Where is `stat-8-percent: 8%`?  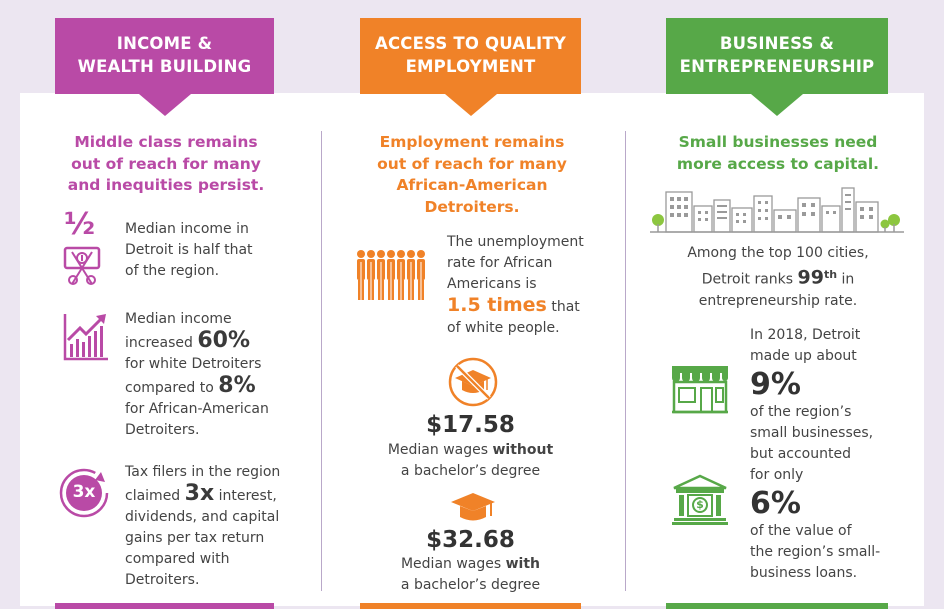
stat-8-percent: 8% is located at coordinates (237, 385).